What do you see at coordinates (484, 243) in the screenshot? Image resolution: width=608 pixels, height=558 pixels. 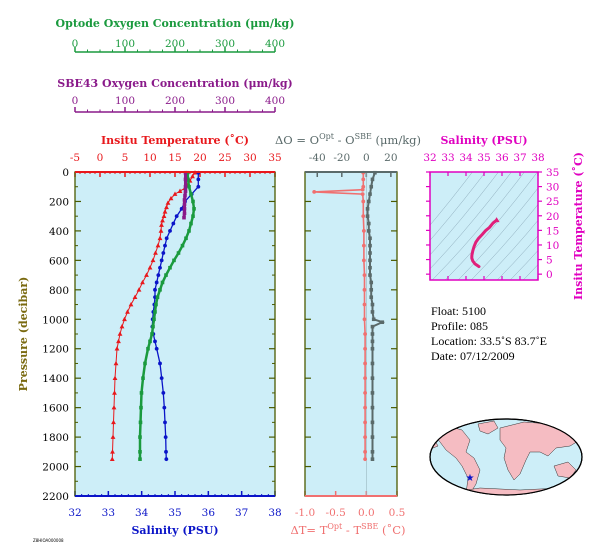 I see `ts-curve` at bounding box center [484, 243].